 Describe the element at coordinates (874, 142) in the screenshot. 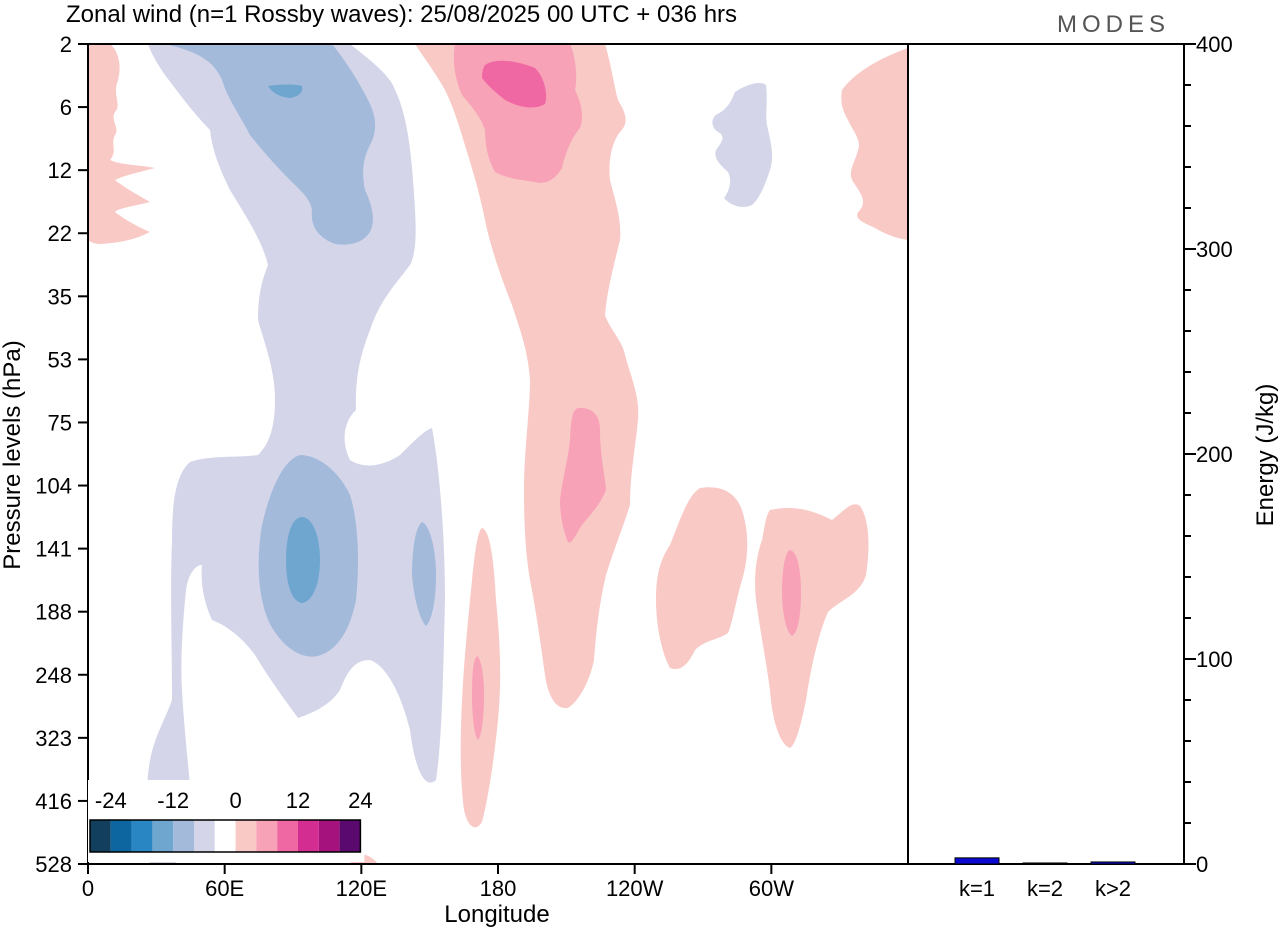

I see `contour-pos-light-top-right` at that location.